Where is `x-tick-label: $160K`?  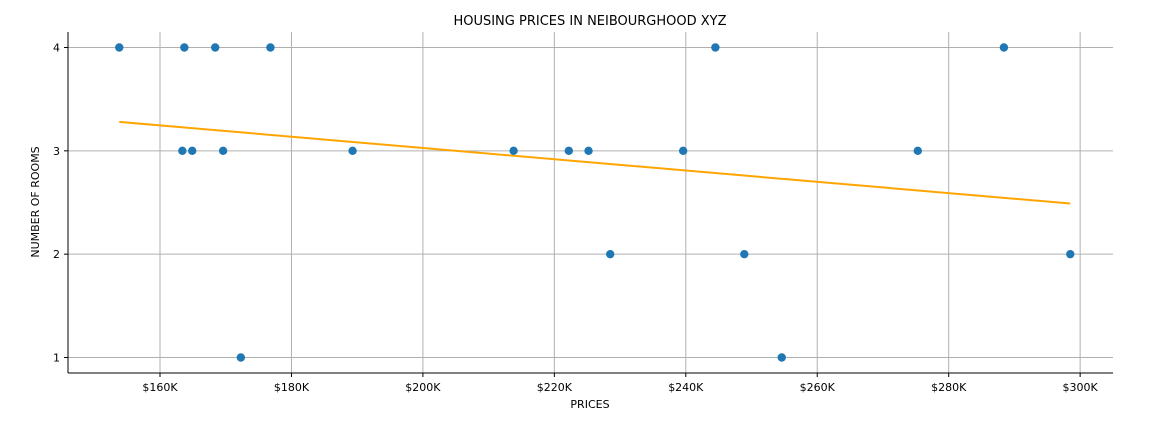 x-tick-label: $160K is located at coordinates (160, 387).